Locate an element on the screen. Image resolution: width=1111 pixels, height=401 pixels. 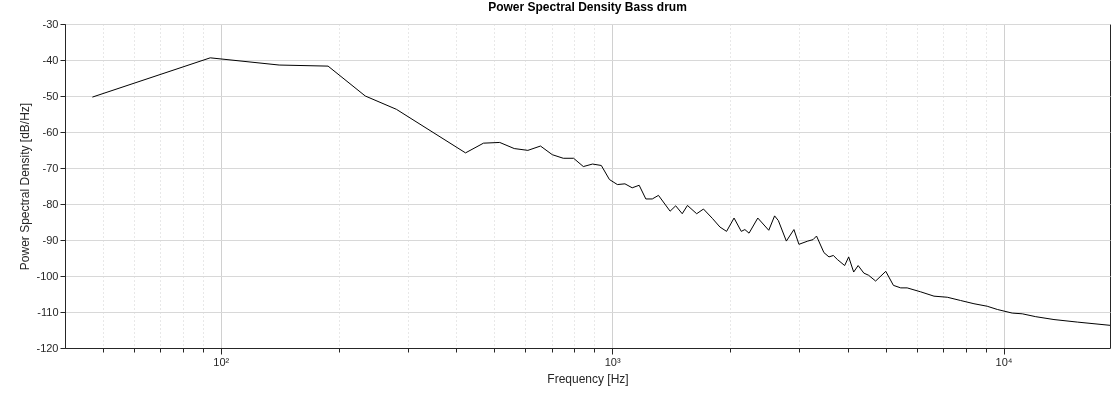
x-tick-label: 10⁴ is located at coordinates (1004, 361).